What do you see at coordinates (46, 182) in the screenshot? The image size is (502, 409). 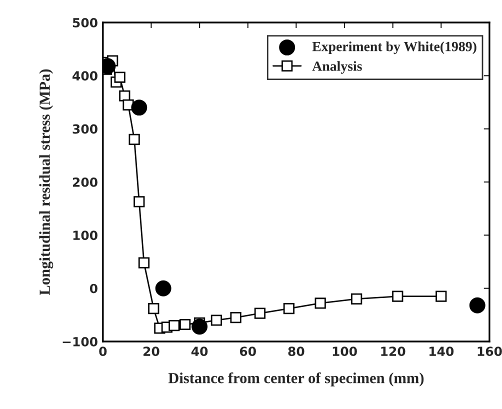 I see `y-axis-title: Longitudinal residual stress (MPa)` at bounding box center [46, 182].